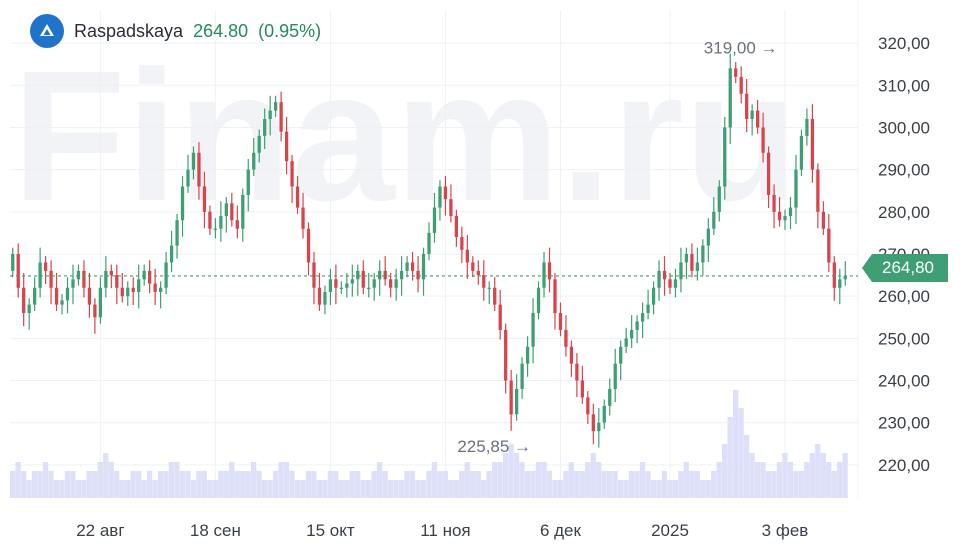 This screenshot has width=970, height=553. What do you see at coordinates (445, 530) in the screenshot?
I see `x-tick-label: 11 ноя` at bounding box center [445, 530].